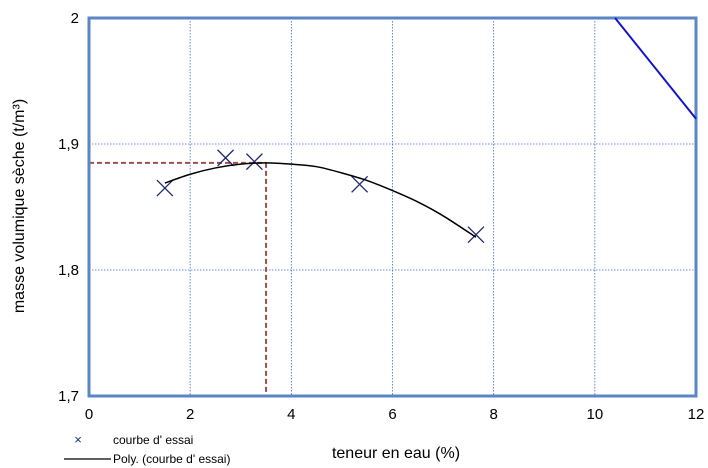 This screenshot has height=468, width=708. I want to click on x-tick-label: 6, so click(392, 414).